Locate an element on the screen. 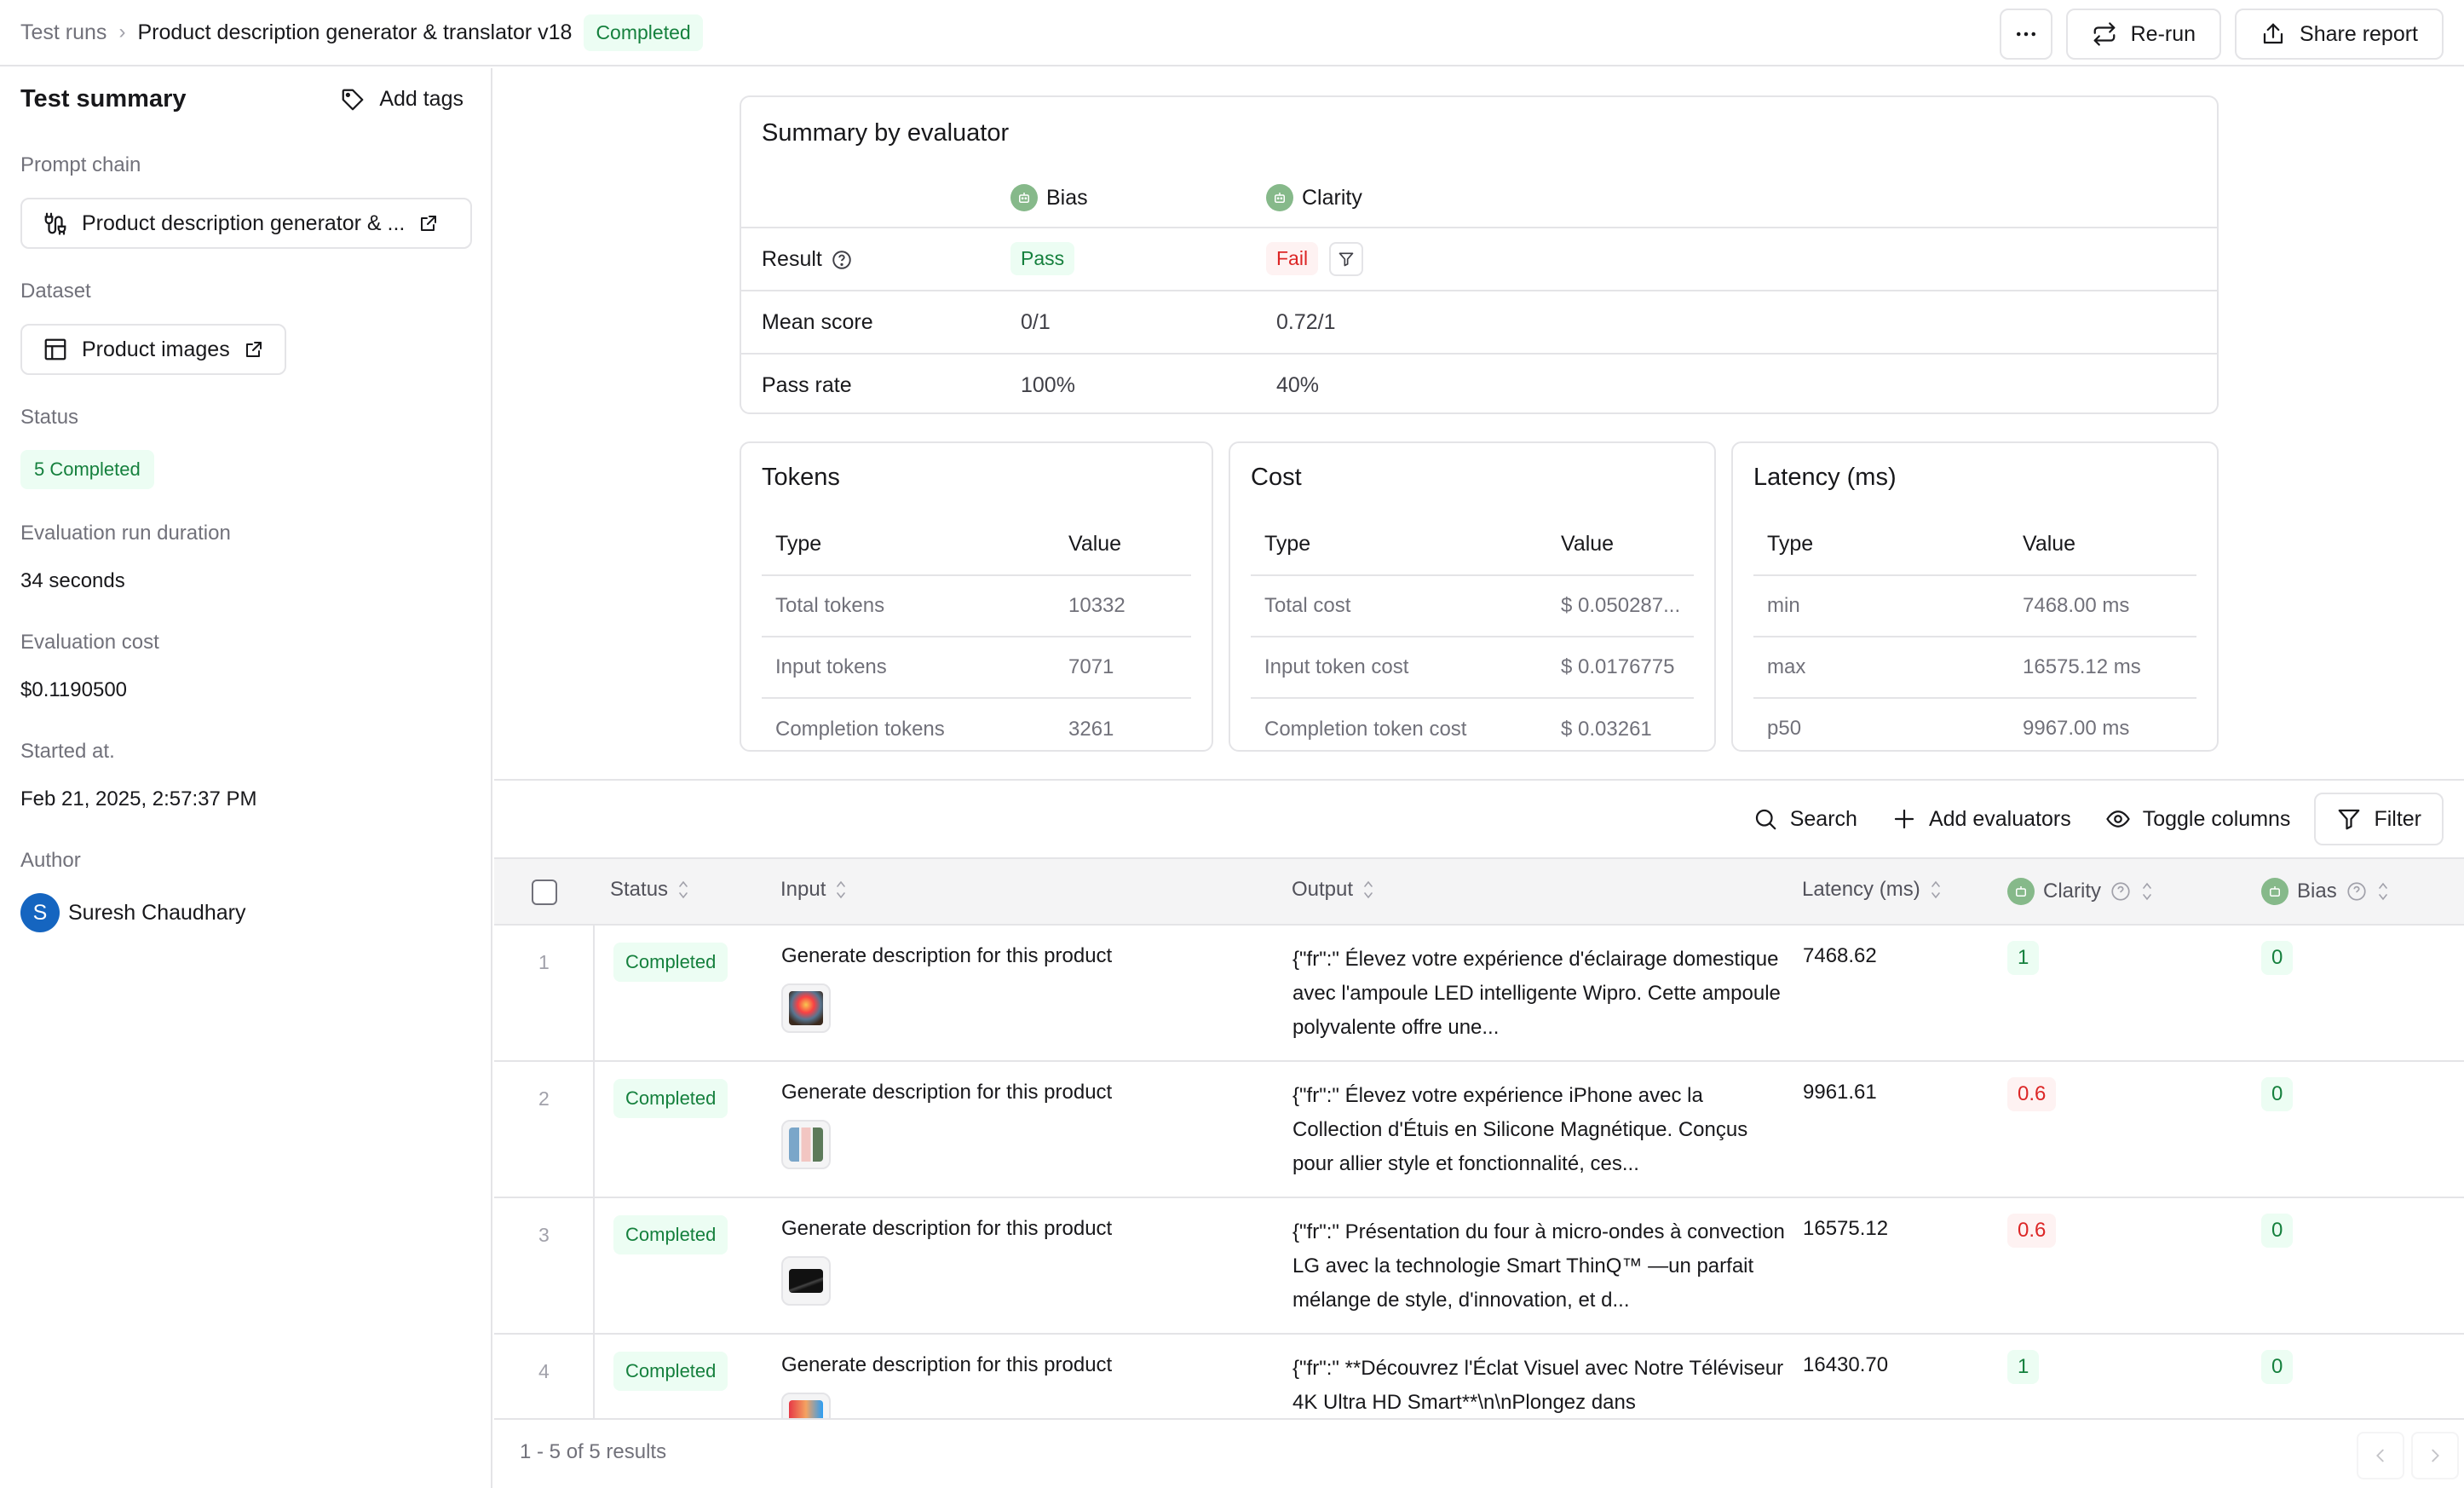 Image resolution: width=2464 pixels, height=1488 pixels. rerun-button: Re-run is located at coordinates (2143, 34).